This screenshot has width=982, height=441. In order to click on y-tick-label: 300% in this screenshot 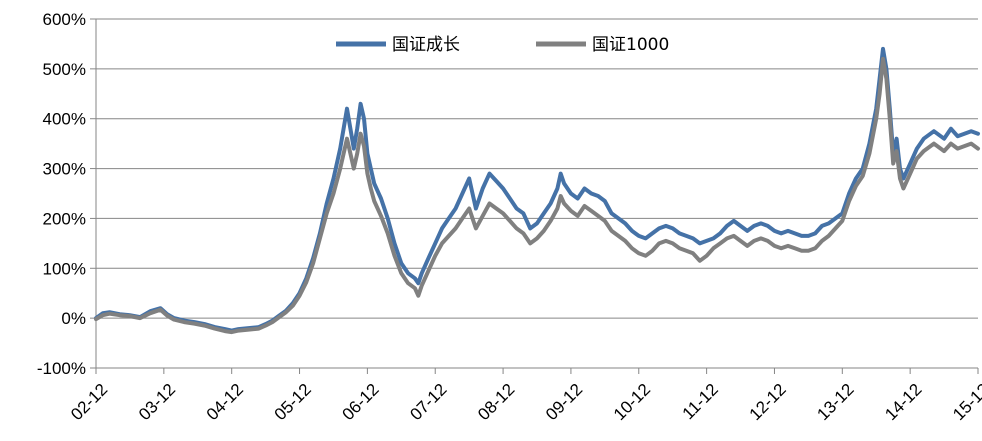, I will do `click(64, 169)`.